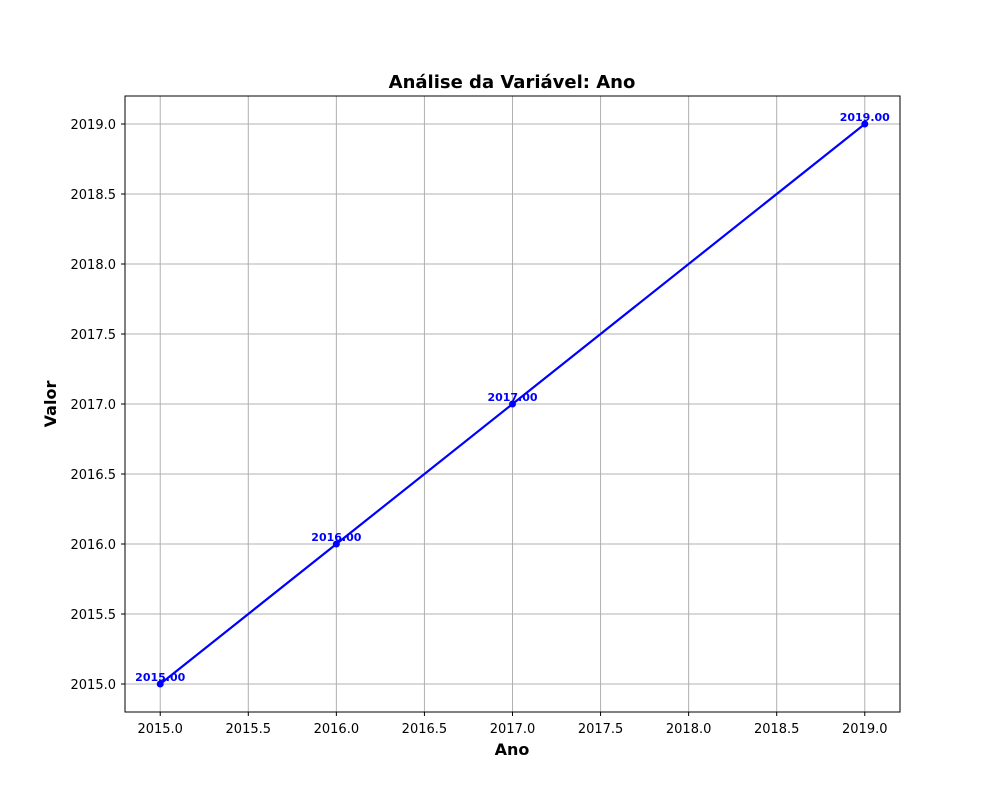 The height and width of the screenshot is (800, 1000). What do you see at coordinates (50, 404) in the screenshot?
I see `y-axis-label: Valor` at bounding box center [50, 404].